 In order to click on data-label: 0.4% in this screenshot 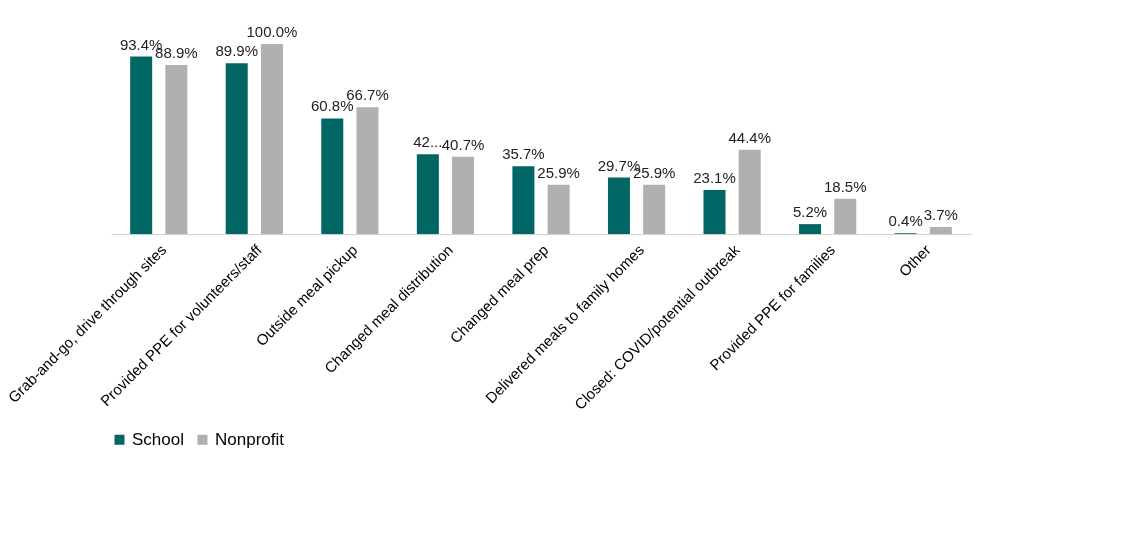, I will do `click(905, 221)`.